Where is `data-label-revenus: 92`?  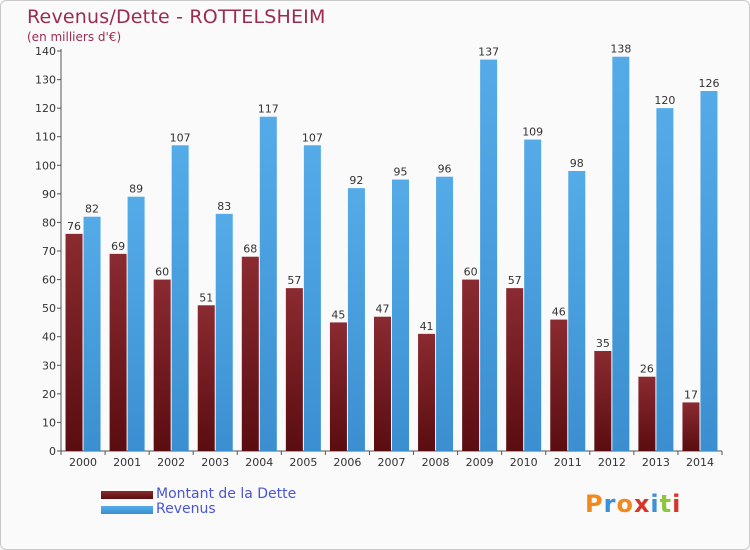
data-label-revenus: 92 is located at coordinates (356, 180).